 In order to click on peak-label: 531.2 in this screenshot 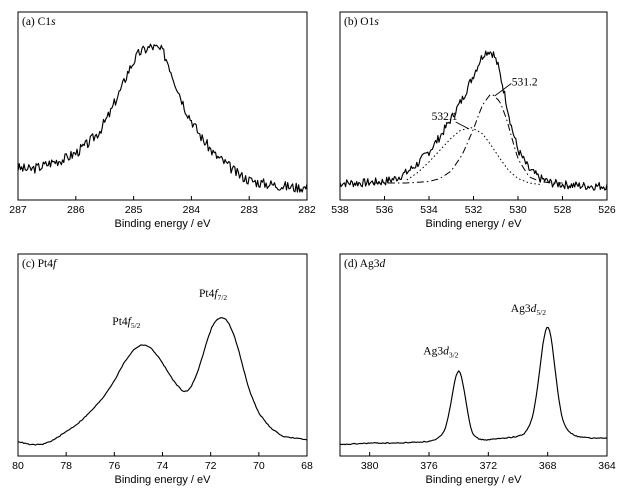, I will do `click(525, 83)`.